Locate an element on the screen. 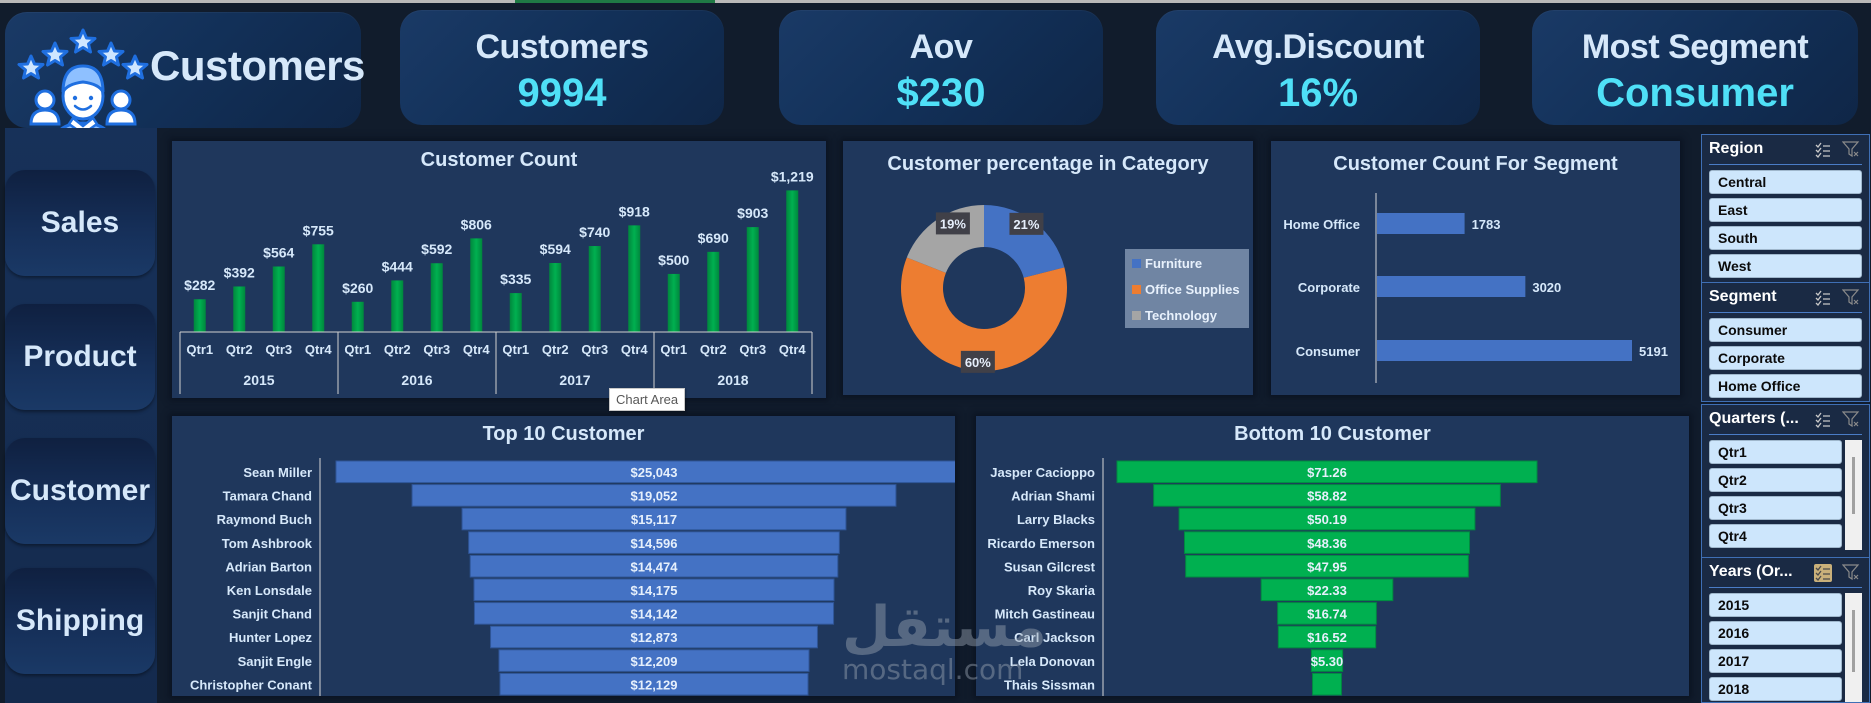  kpi-label: Most Segment is located at coordinates (1695, 47).